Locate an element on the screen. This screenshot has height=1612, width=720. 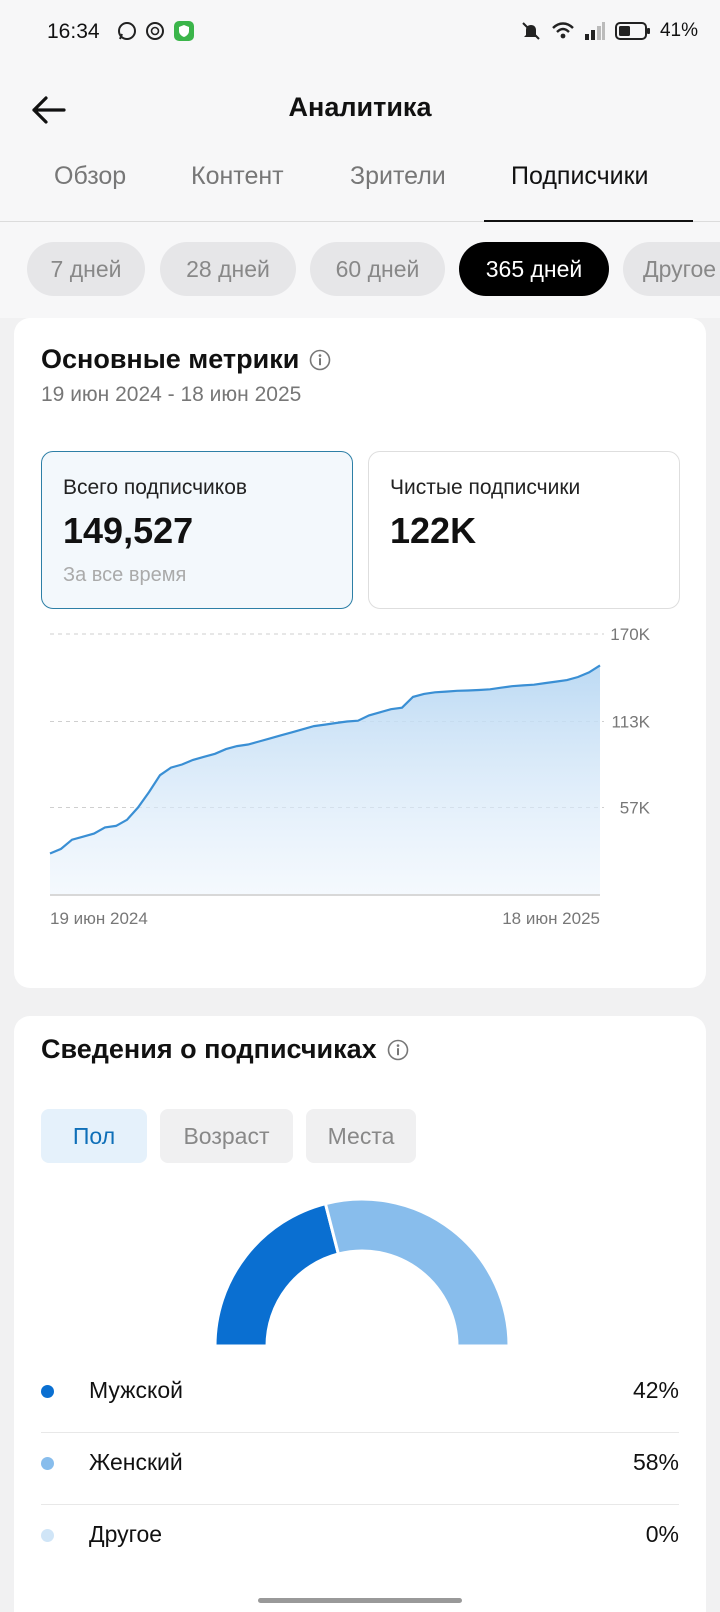
legend-percent: 42% is located at coordinates (655, 1390).